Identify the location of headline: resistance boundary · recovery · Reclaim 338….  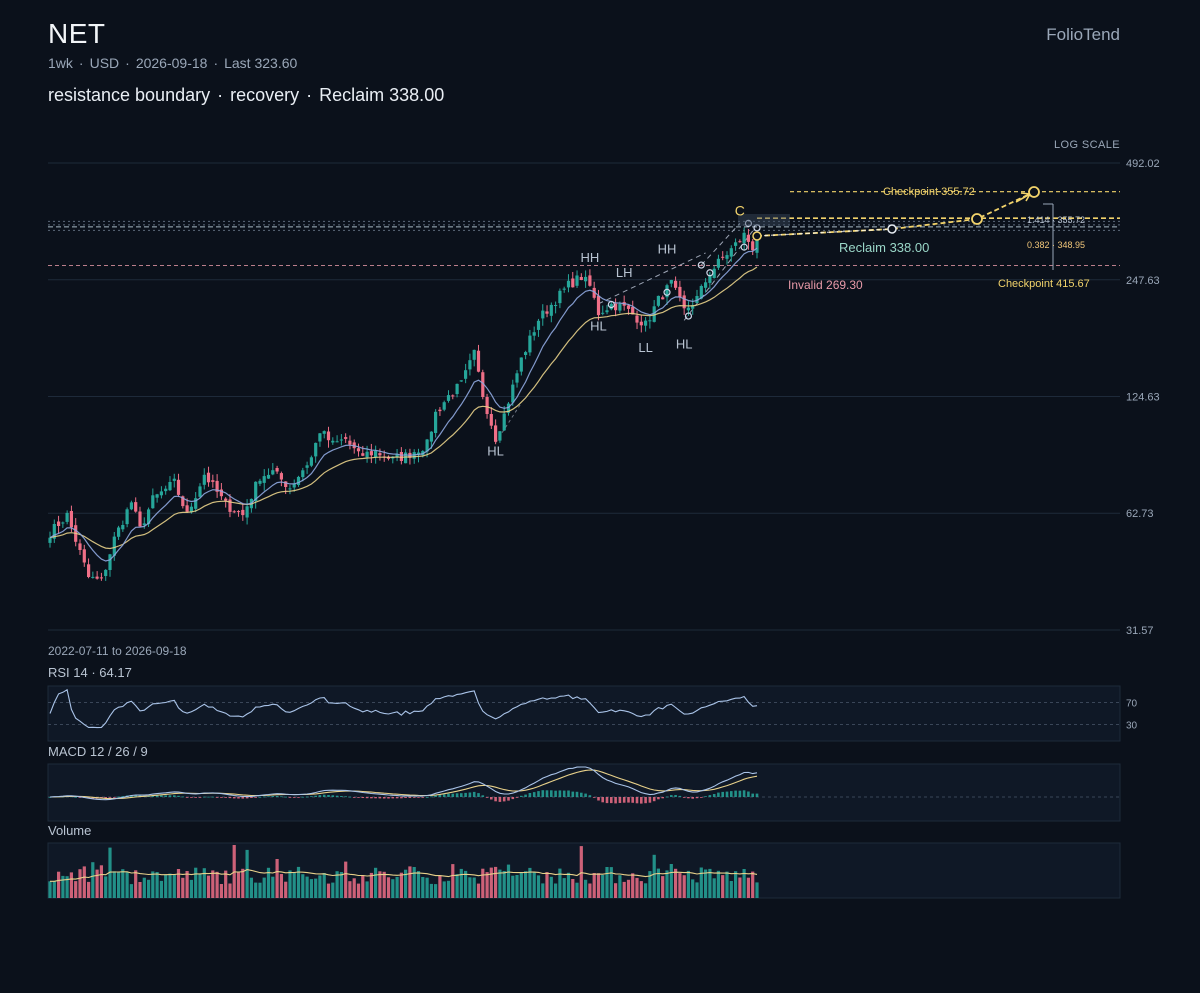
(246, 95).